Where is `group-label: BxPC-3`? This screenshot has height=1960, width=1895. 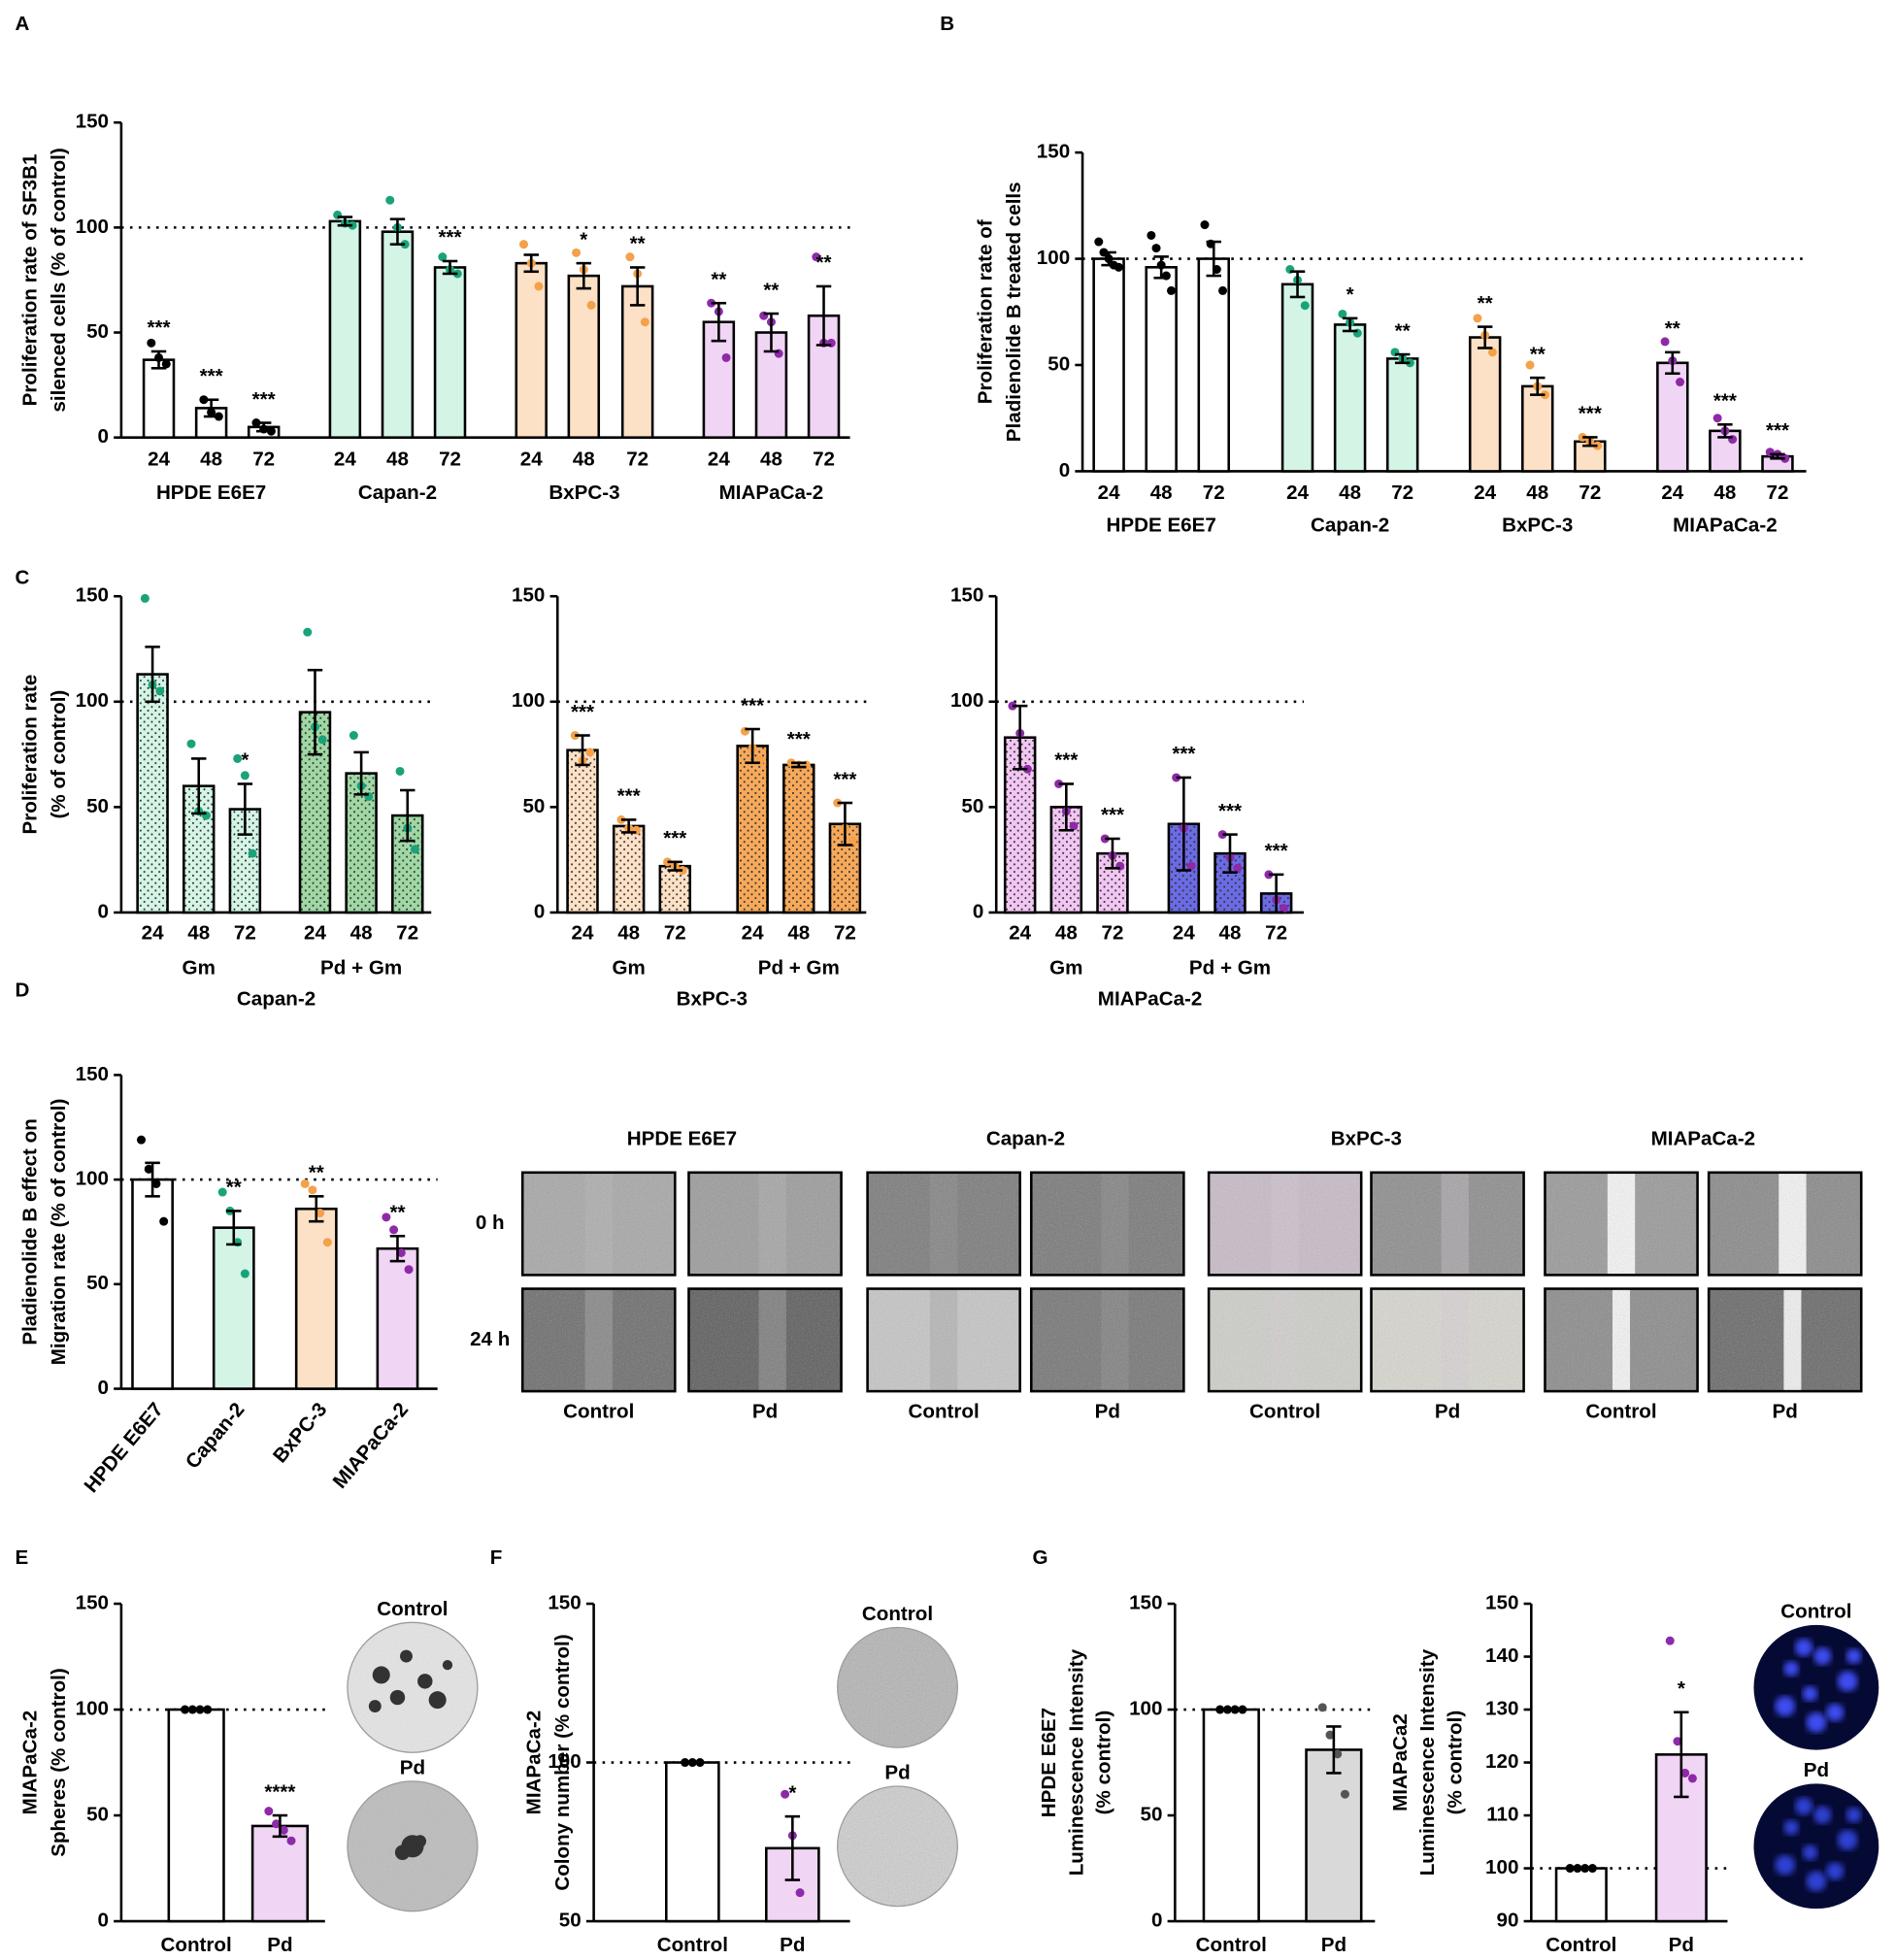 group-label: BxPC-3 is located at coordinates (584, 493).